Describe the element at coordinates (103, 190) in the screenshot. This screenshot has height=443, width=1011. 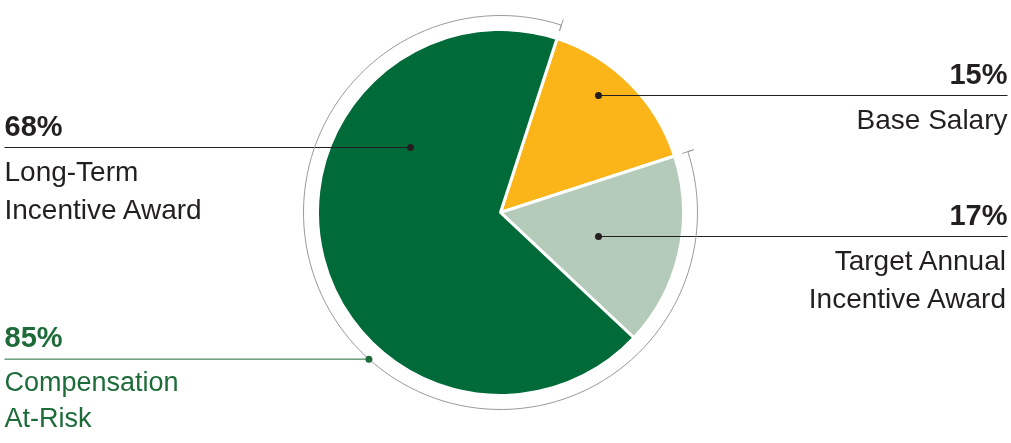
I see `slice-label: Long-Term Incentive Award` at that location.